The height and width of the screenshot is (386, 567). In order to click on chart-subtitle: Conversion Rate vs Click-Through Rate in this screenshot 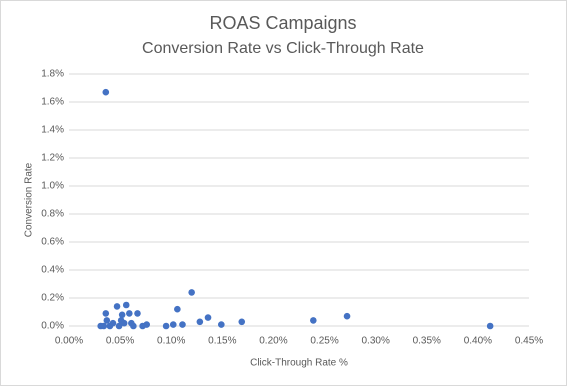, I will do `click(283, 48)`.